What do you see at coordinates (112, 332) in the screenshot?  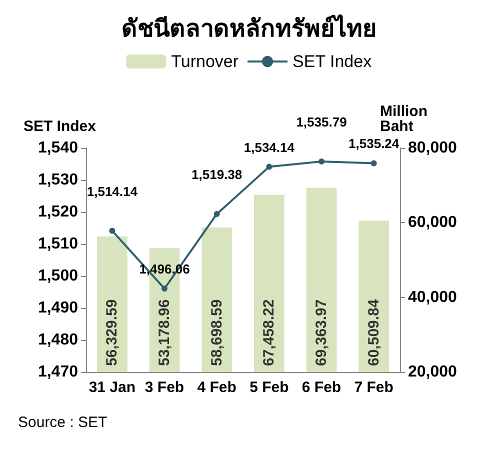 I see `data-label: 56,329.59` at bounding box center [112, 332].